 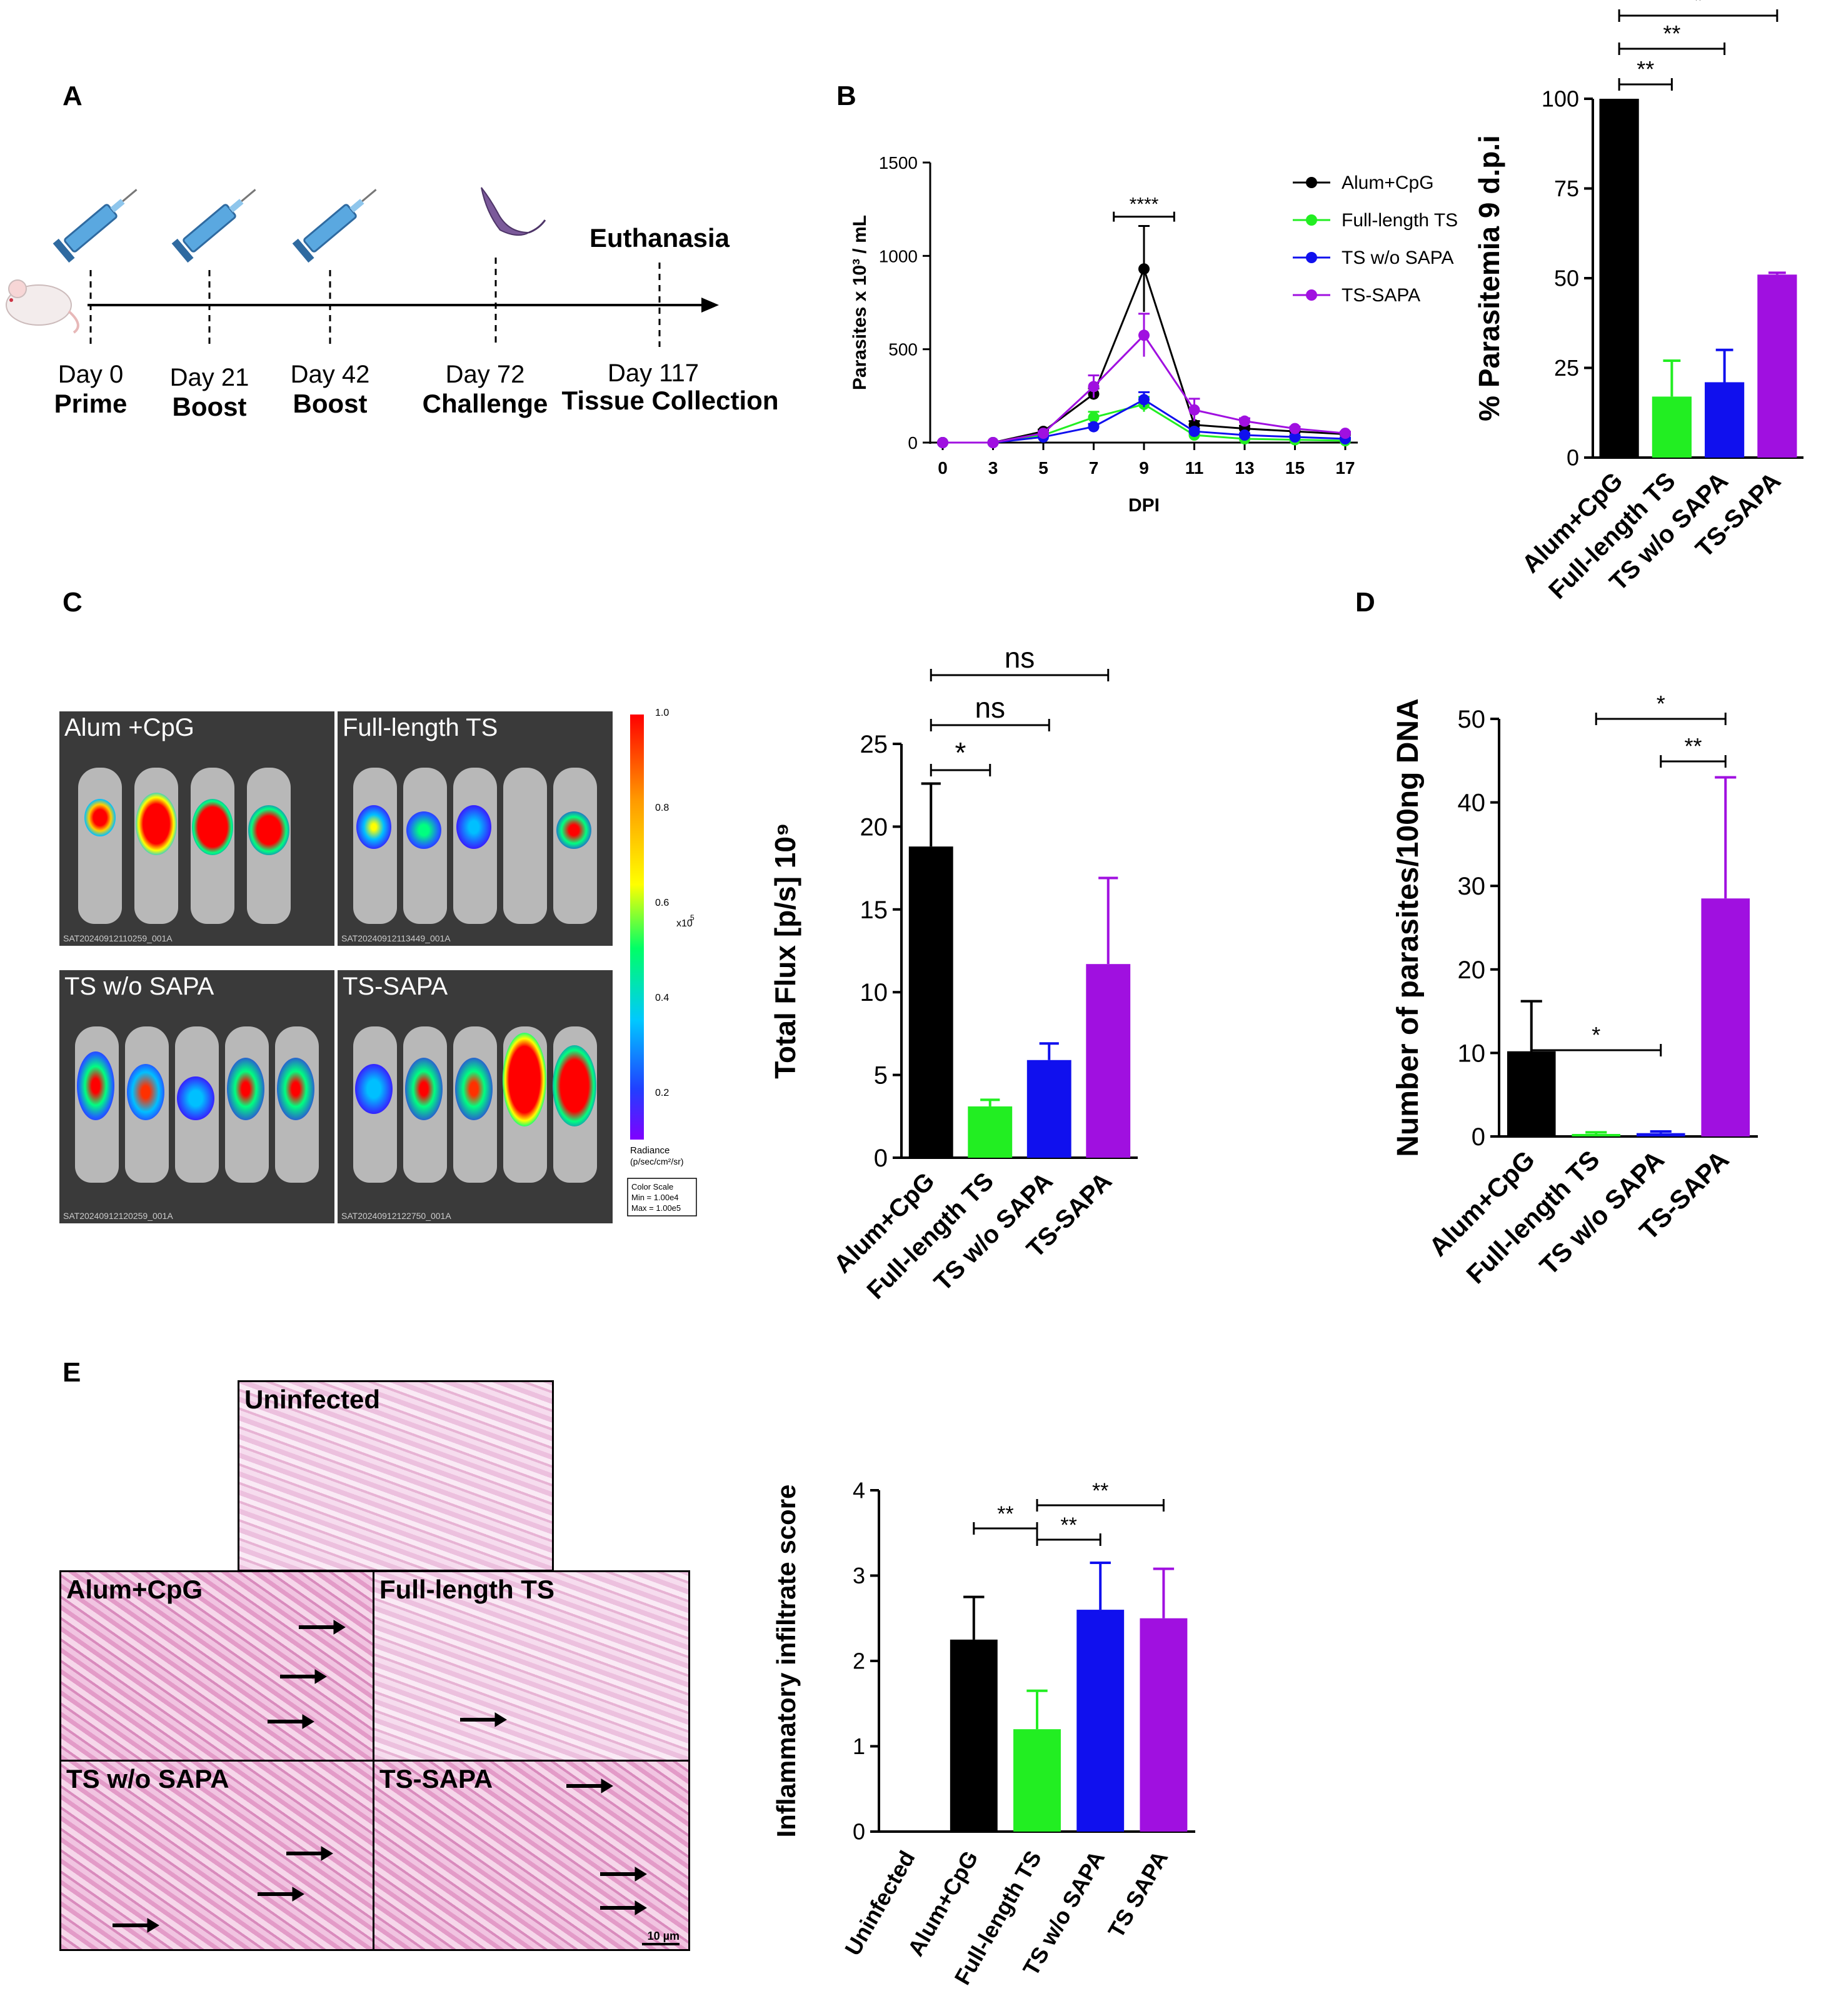 What do you see at coordinates (147, 1778) in the screenshot?
I see `he-label: TS w/o SAPA` at bounding box center [147, 1778].